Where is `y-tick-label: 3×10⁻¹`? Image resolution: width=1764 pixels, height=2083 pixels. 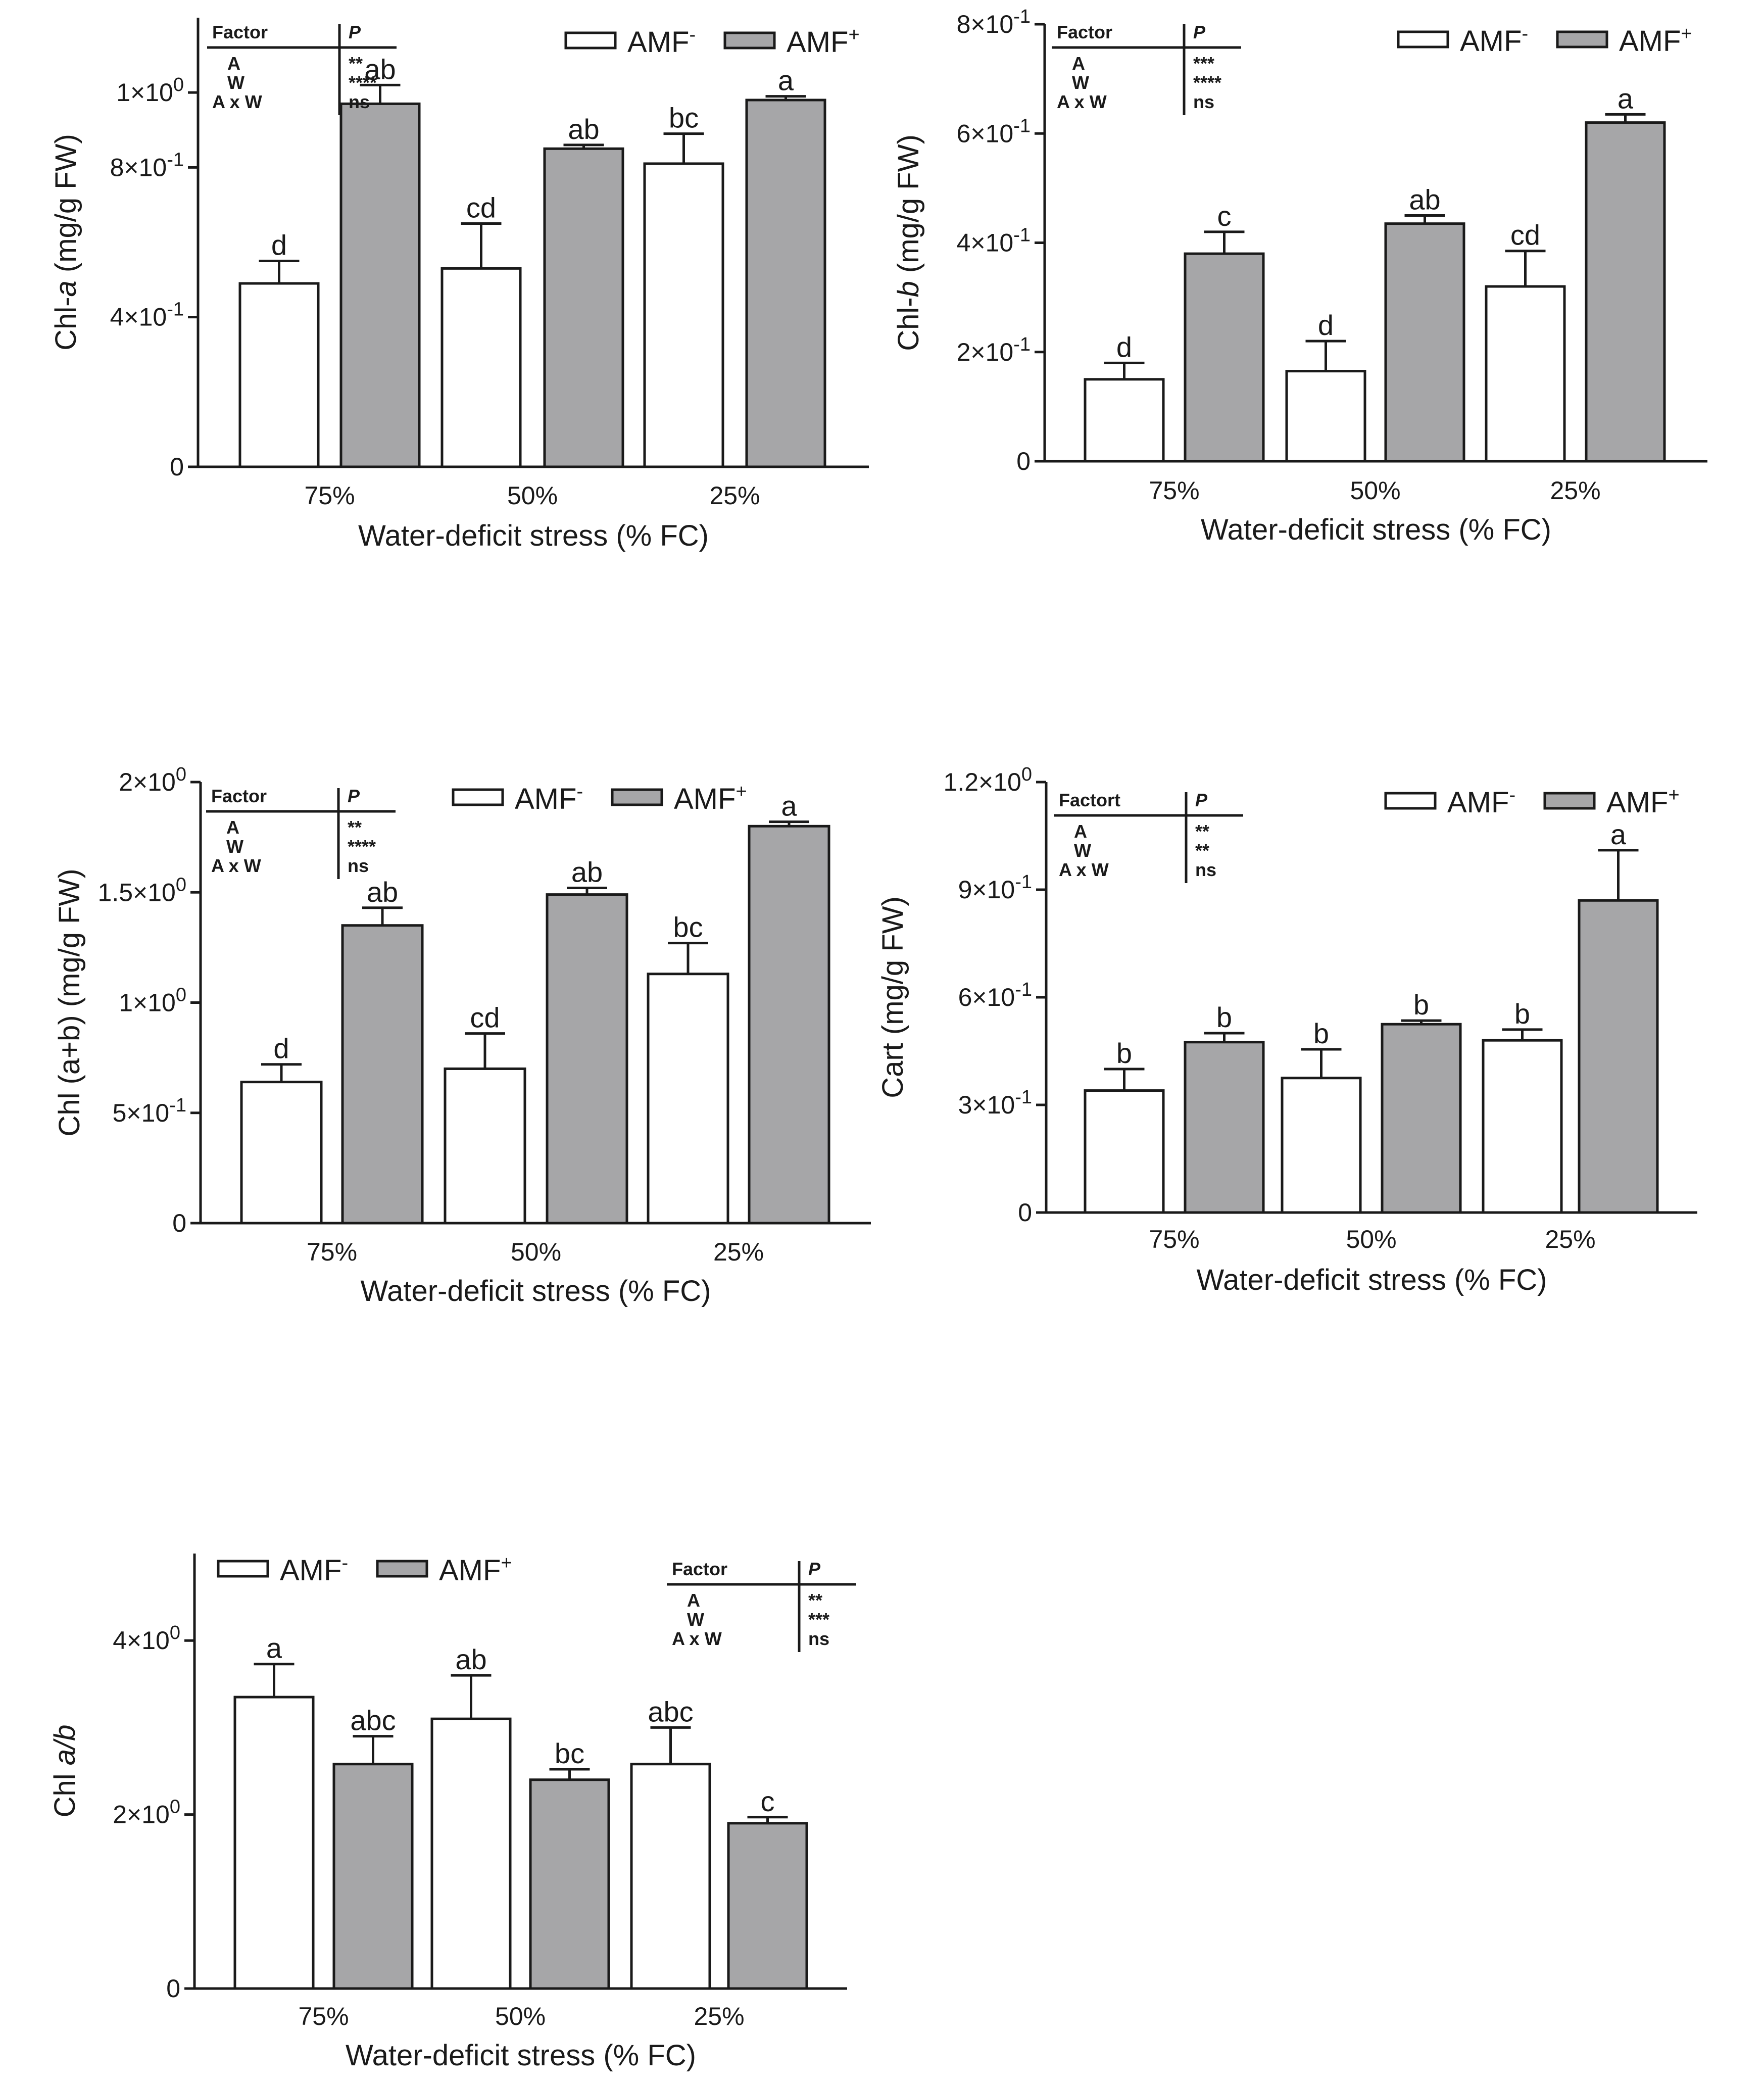 y-tick-label: 3×10⁻¹ is located at coordinates (995, 1103).